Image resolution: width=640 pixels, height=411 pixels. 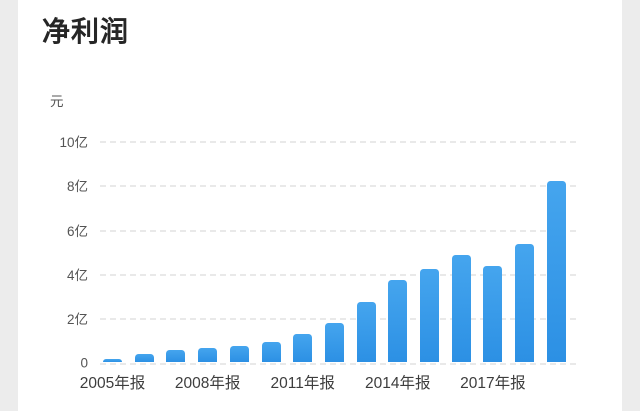 I want to click on y-tick-label: 2亿, so click(x=77, y=320).